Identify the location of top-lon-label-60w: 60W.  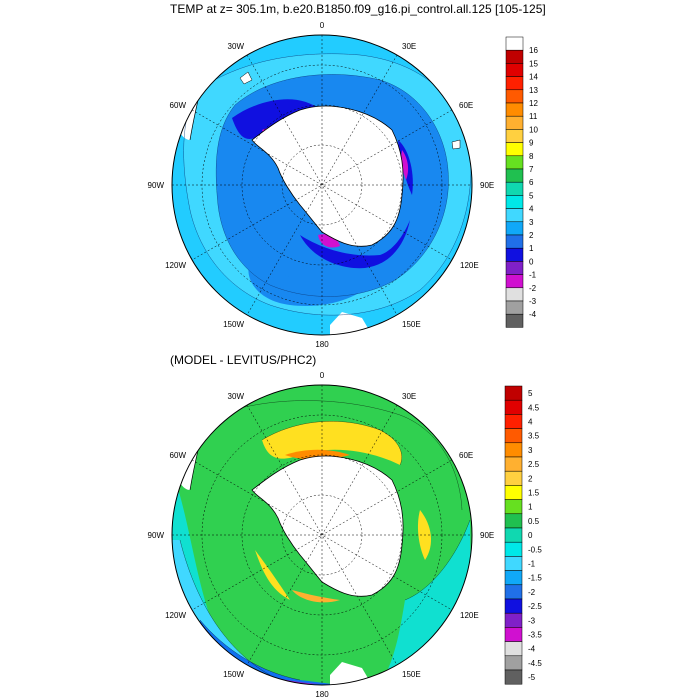
(178, 105).